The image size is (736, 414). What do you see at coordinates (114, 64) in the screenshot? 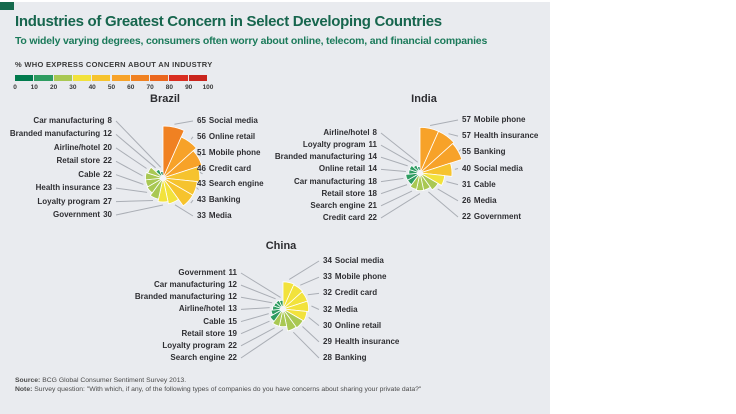
I see `color-scale-title: % WHO EXPRESS CONCERN ABOUT AN INDUSTRY` at bounding box center [114, 64].